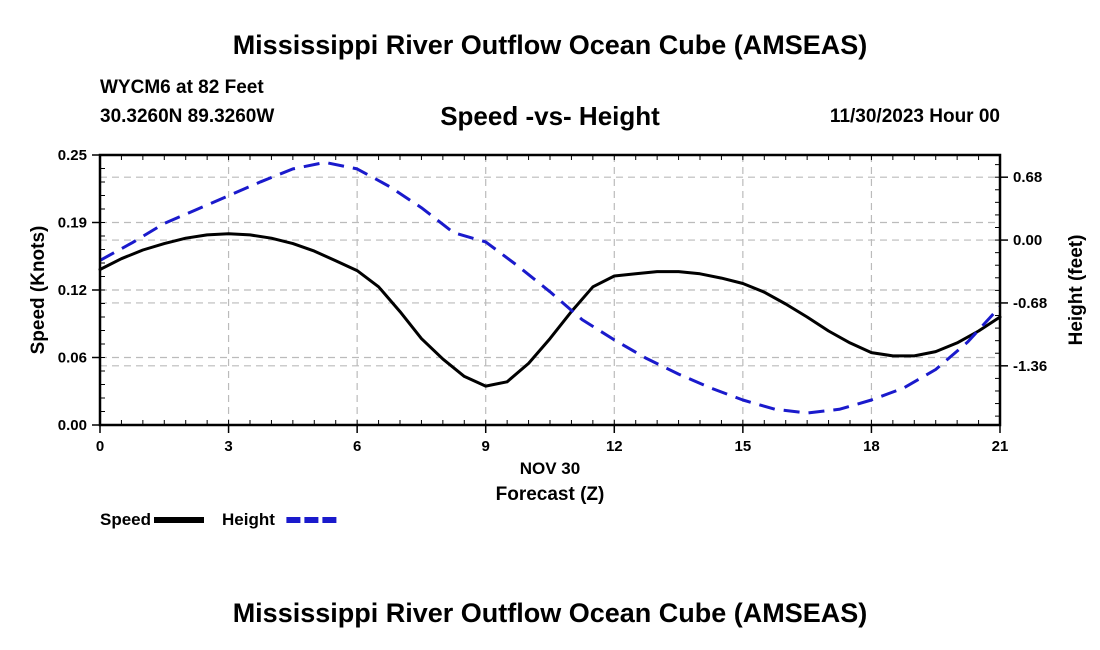  I want to click on x-tick-label: 0, so click(100, 446).